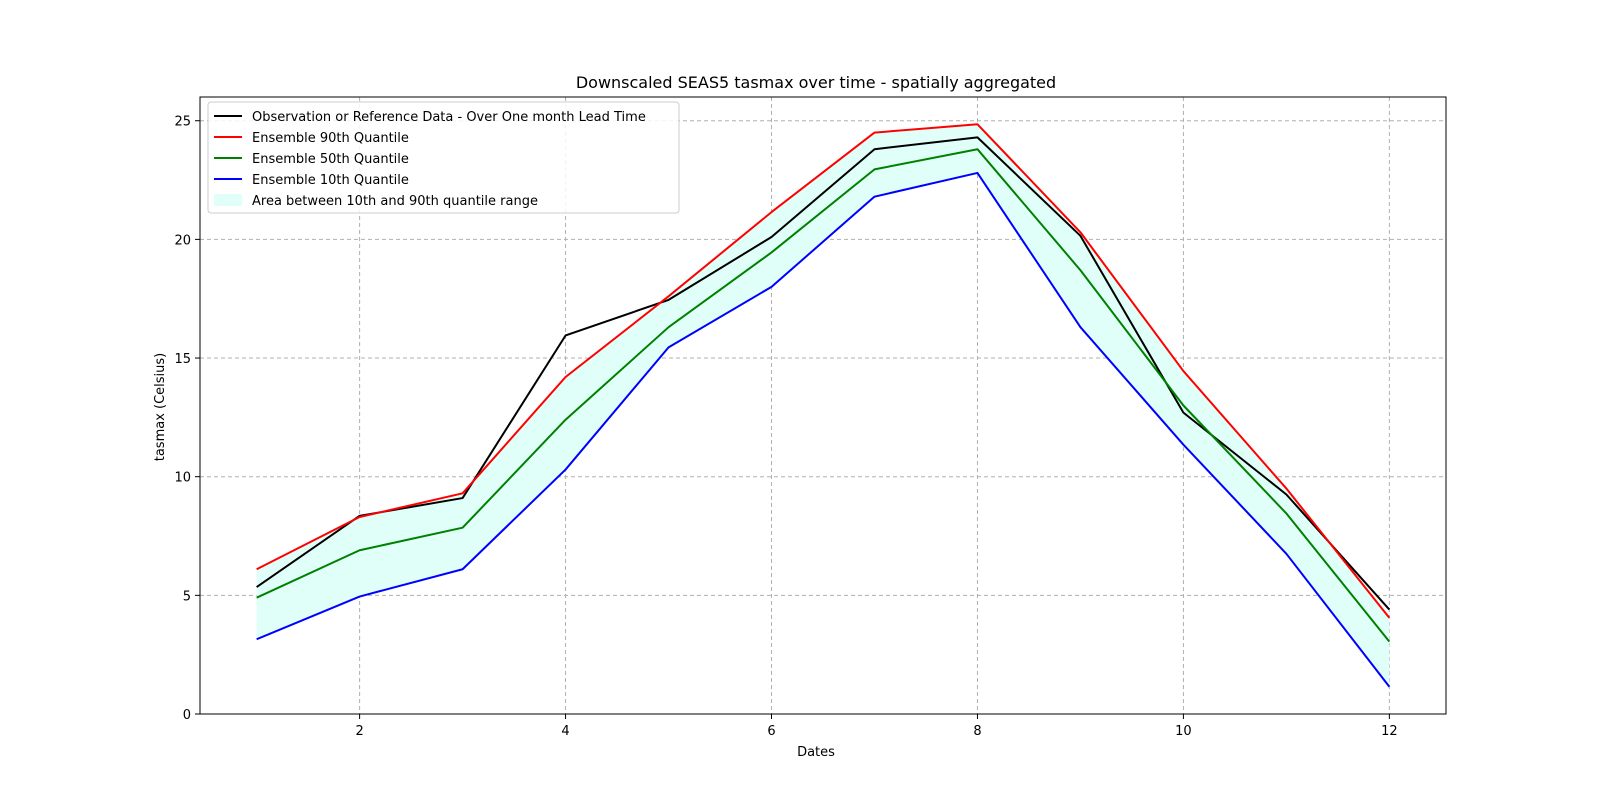  Describe the element at coordinates (160, 407) in the screenshot. I see `y-axis-label: tasmax (Celsius)` at that location.